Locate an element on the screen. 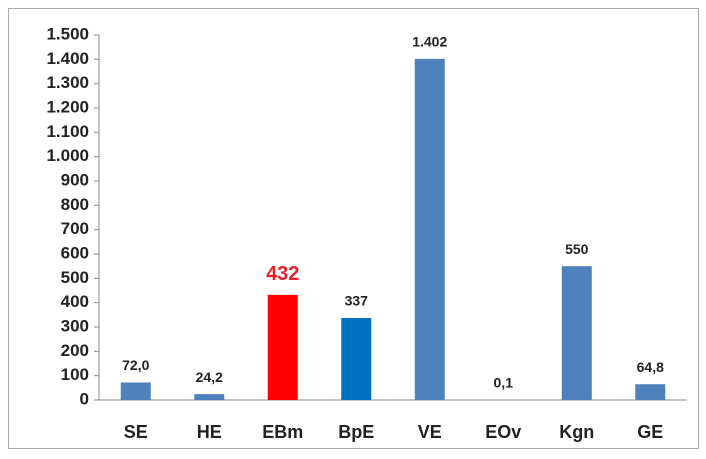 The image size is (706, 459). value-label: 1.402 is located at coordinates (429, 42).